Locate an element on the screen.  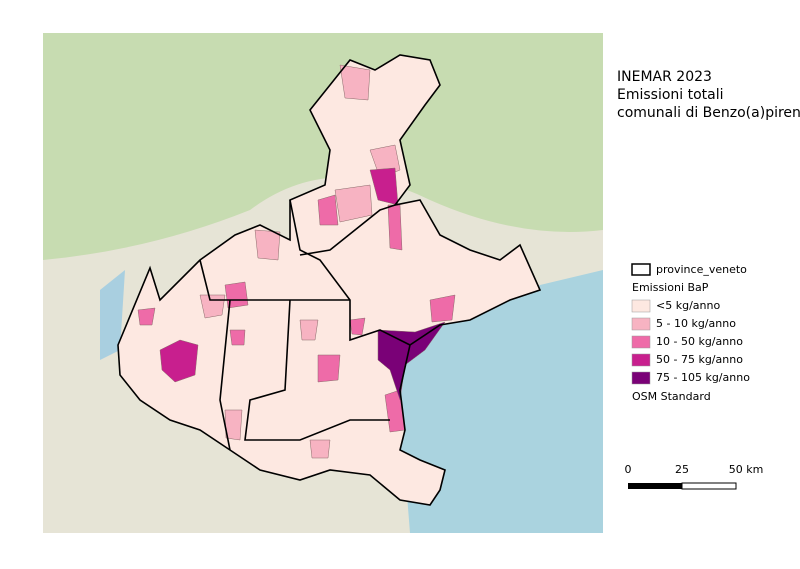
legend-label: province_veneto is located at coordinates (701, 269).